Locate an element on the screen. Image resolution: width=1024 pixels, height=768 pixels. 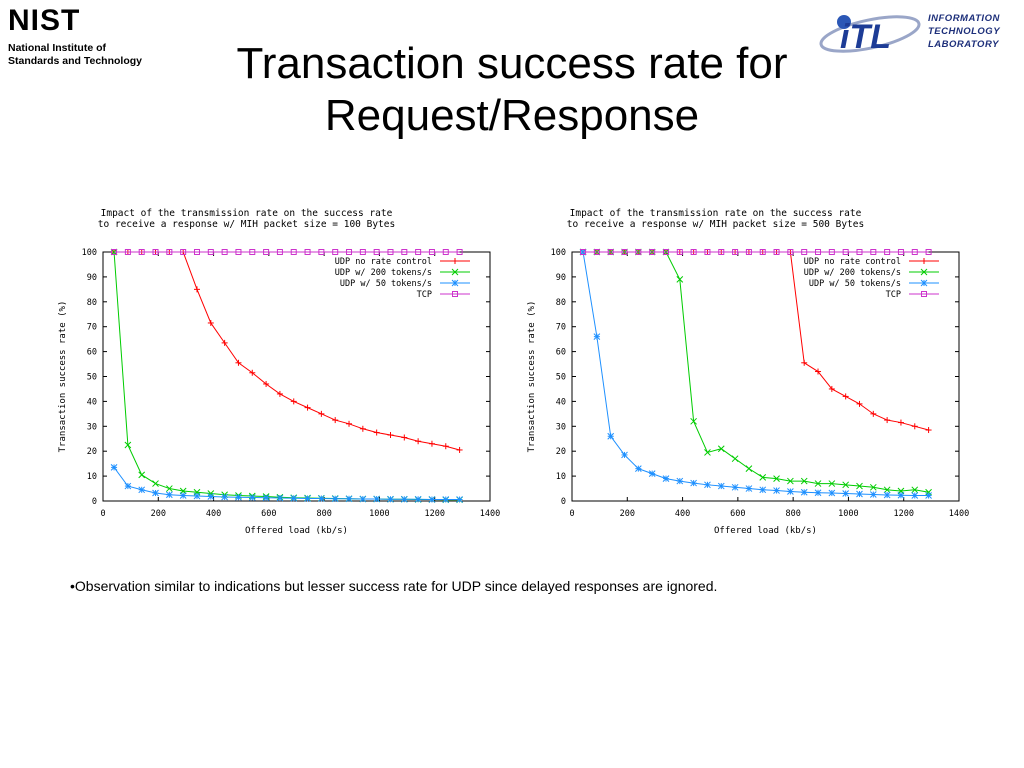
y-tick-label: 50 is located at coordinates (561, 378).